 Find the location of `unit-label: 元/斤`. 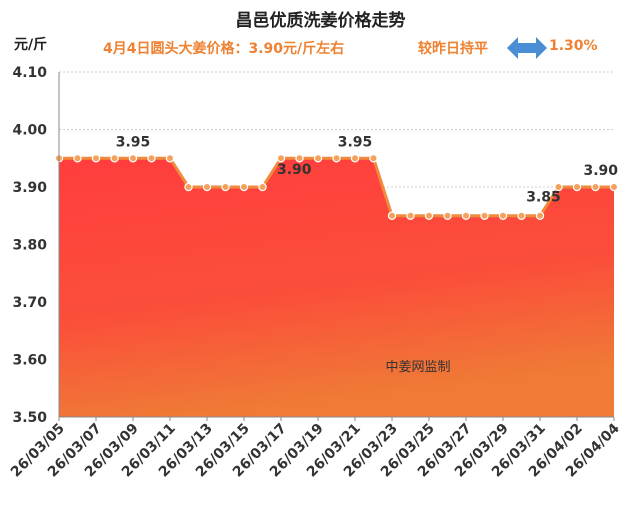

unit-label: 元/斤 is located at coordinates (31, 45).